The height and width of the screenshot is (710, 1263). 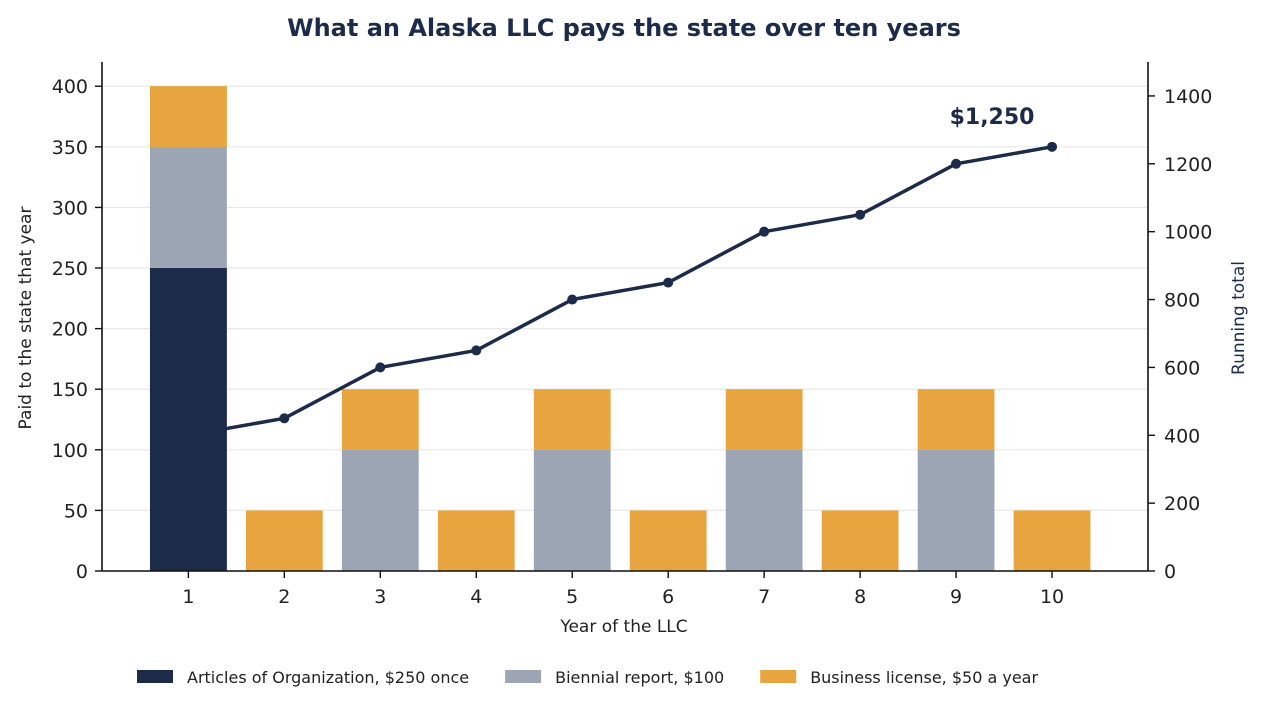 I want to click on y-axis-left-ticks: 0 50 100 150 200 250 300 350 400, so click(x=77, y=329).